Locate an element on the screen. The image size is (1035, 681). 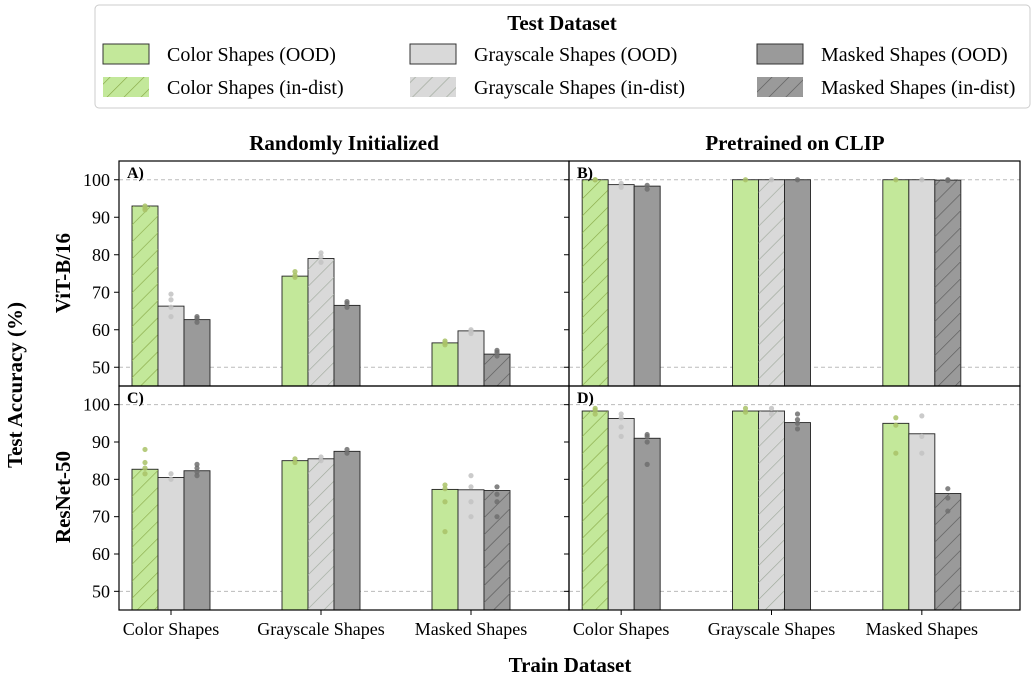
legend-entry-5: Masked Shapes (OOD) is located at coordinates (882, 54).